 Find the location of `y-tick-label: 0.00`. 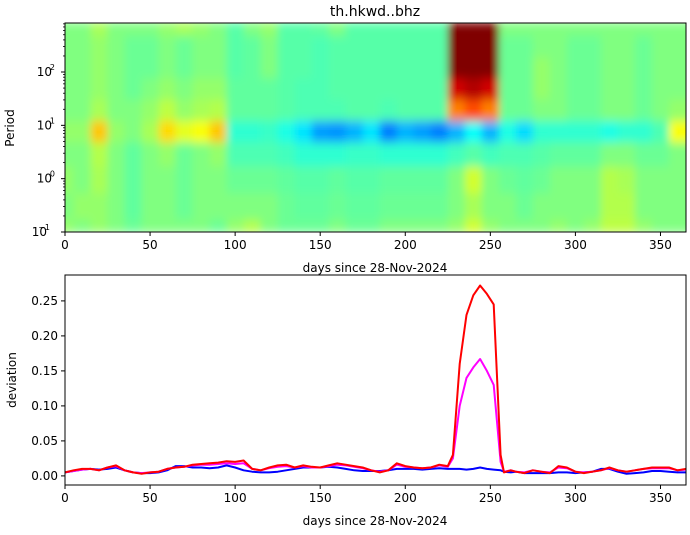

y-tick-label: 0.00 is located at coordinates (44, 476).